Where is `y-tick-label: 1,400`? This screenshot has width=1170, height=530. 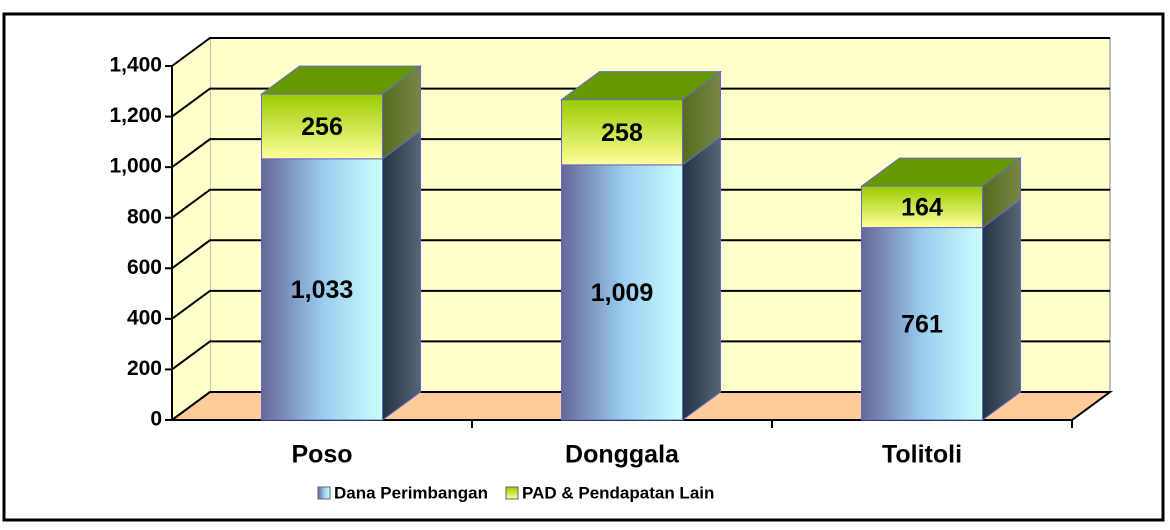 y-tick-label: 1,400 is located at coordinates (135, 65).